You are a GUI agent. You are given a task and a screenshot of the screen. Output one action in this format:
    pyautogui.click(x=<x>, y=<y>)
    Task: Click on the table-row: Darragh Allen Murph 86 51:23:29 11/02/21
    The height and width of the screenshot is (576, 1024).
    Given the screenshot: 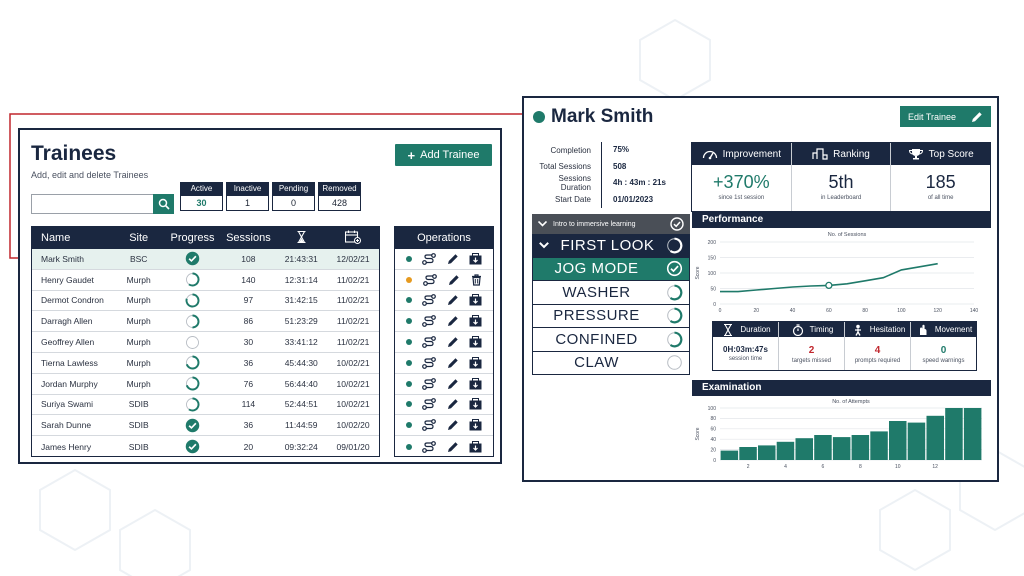 What is the action you would take?
    pyautogui.click(x=205, y=322)
    